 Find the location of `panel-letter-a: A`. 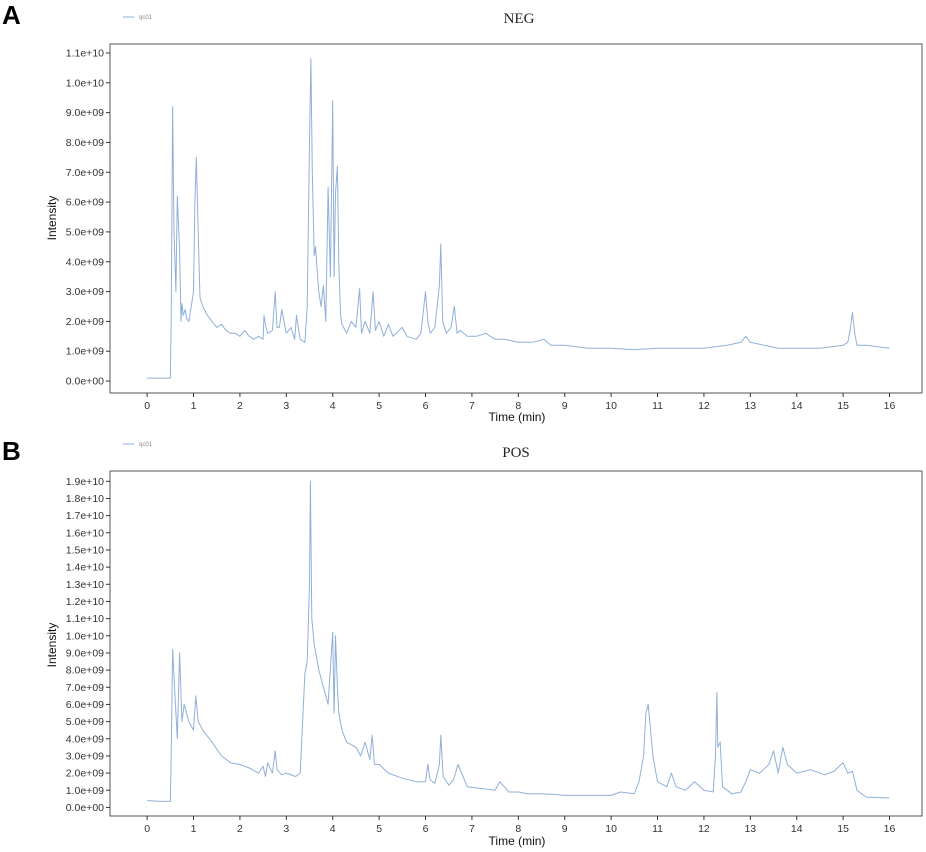

panel-letter-a: A is located at coordinates (11, 15).